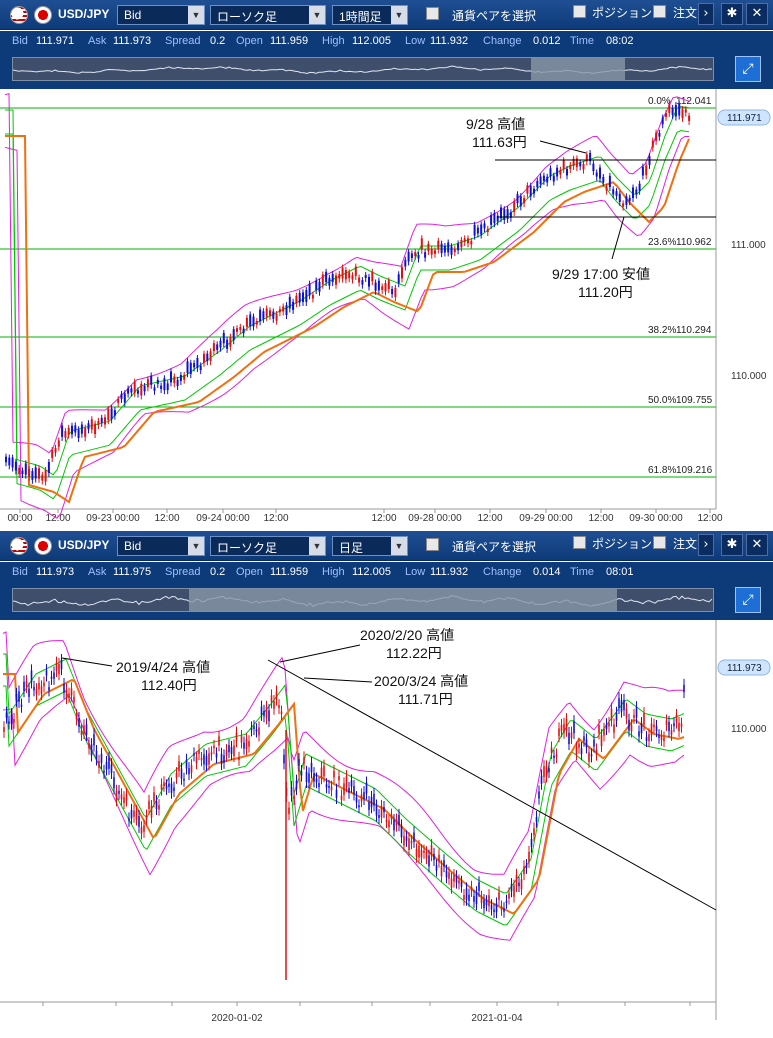 The image size is (773, 1038). I want to click on y-tick-label: 111.000, so click(748, 245).